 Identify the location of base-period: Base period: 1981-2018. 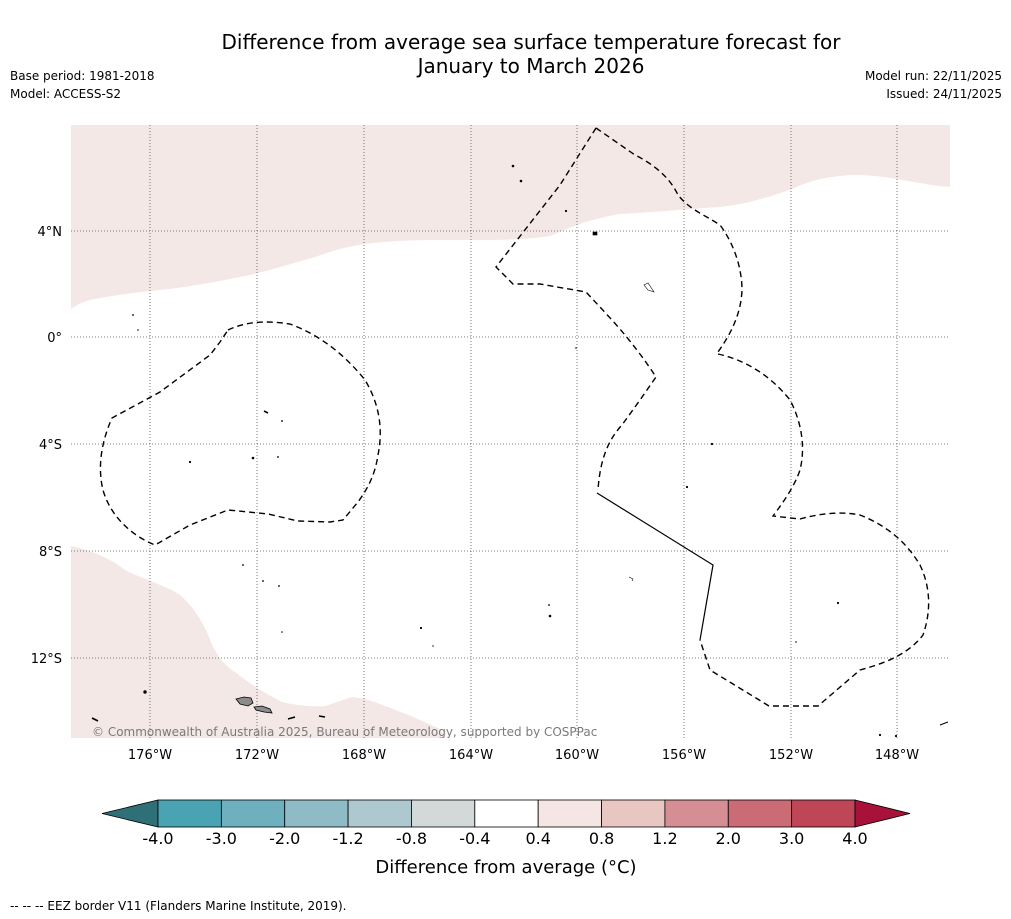
(82, 76).